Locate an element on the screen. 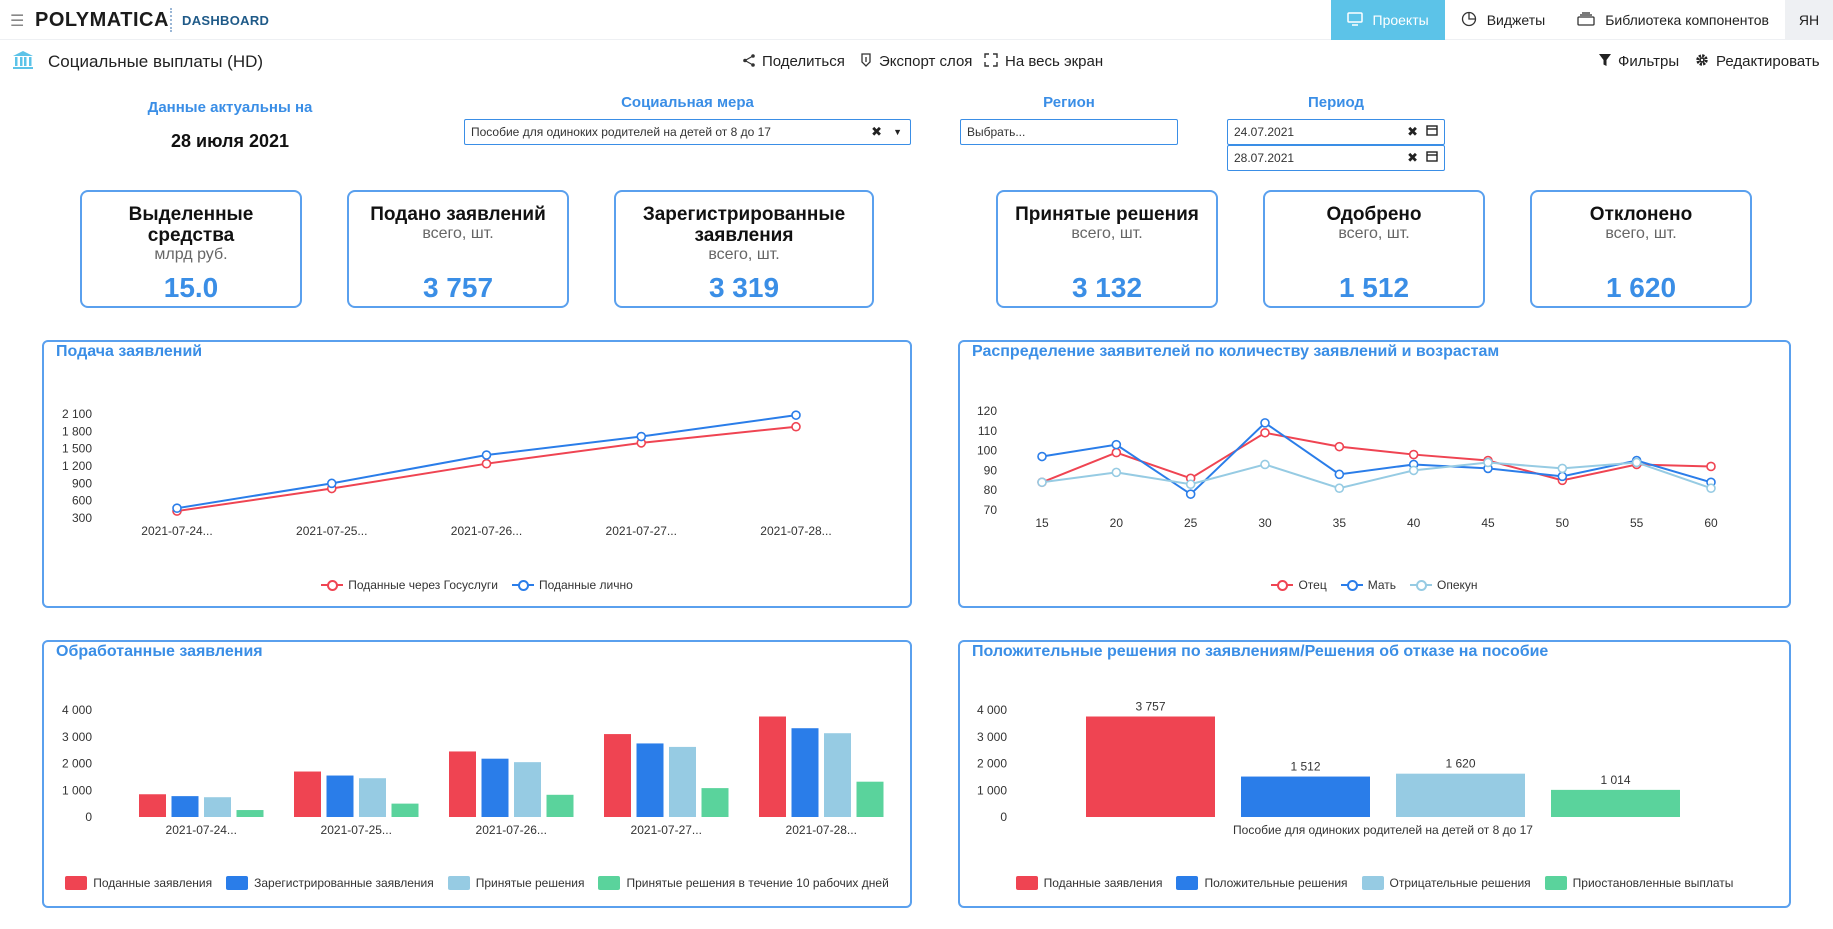 Image resolution: width=1833 pixels, height=929 pixels. legend-item: Отрицательные решения is located at coordinates (1446, 883).